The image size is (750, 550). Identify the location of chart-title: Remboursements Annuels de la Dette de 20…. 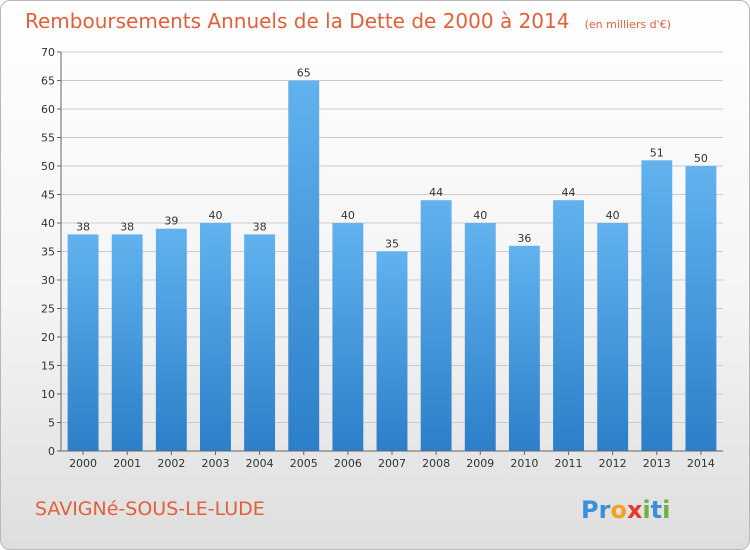
(348, 21).